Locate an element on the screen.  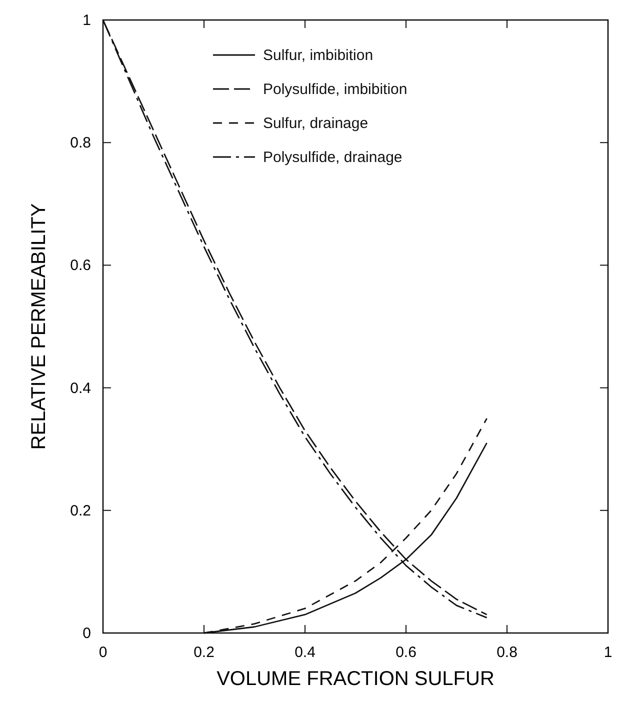
x-tick-label: 0.4 is located at coordinates (305, 652).